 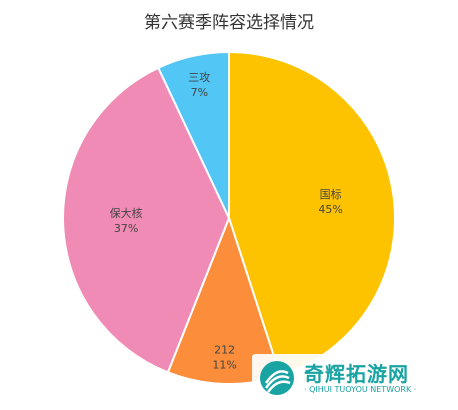 What do you see at coordinates (126, 213) in the screenshot?
I see `slice-label-3: 保大核` at bounding box center [126, 213].